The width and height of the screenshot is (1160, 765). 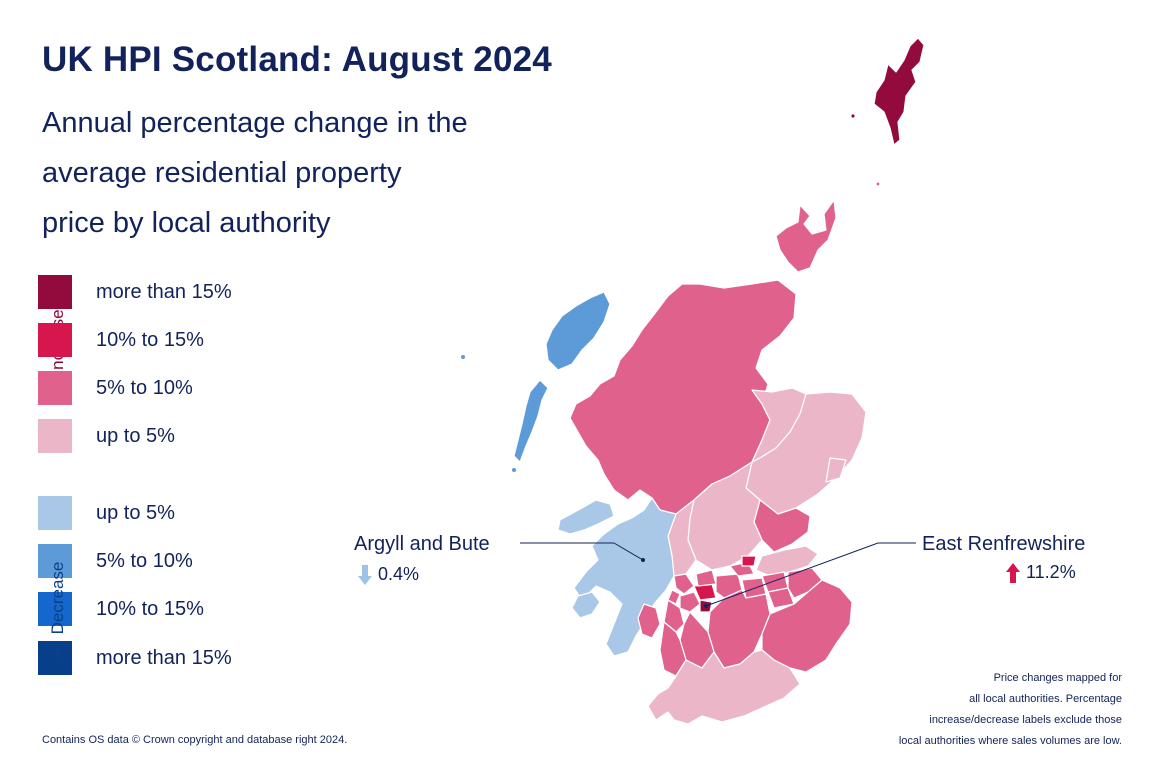 What do you see at coordinates (836, 470) in the screenshot?
I see `region-aberdeen-city` at bounding box center [836, 470].